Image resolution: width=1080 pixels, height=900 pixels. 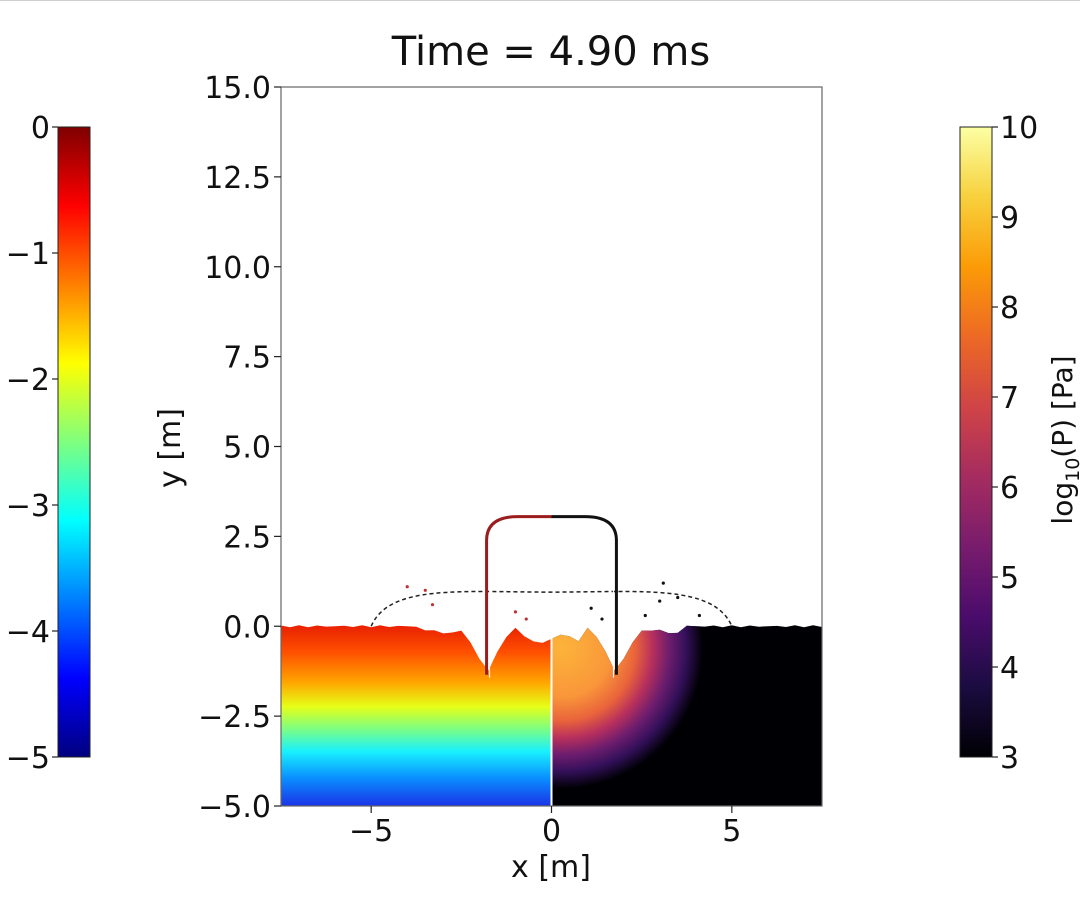 I want to click on chart-title: Time = 4.90 ms, so click(x=550, y=52).